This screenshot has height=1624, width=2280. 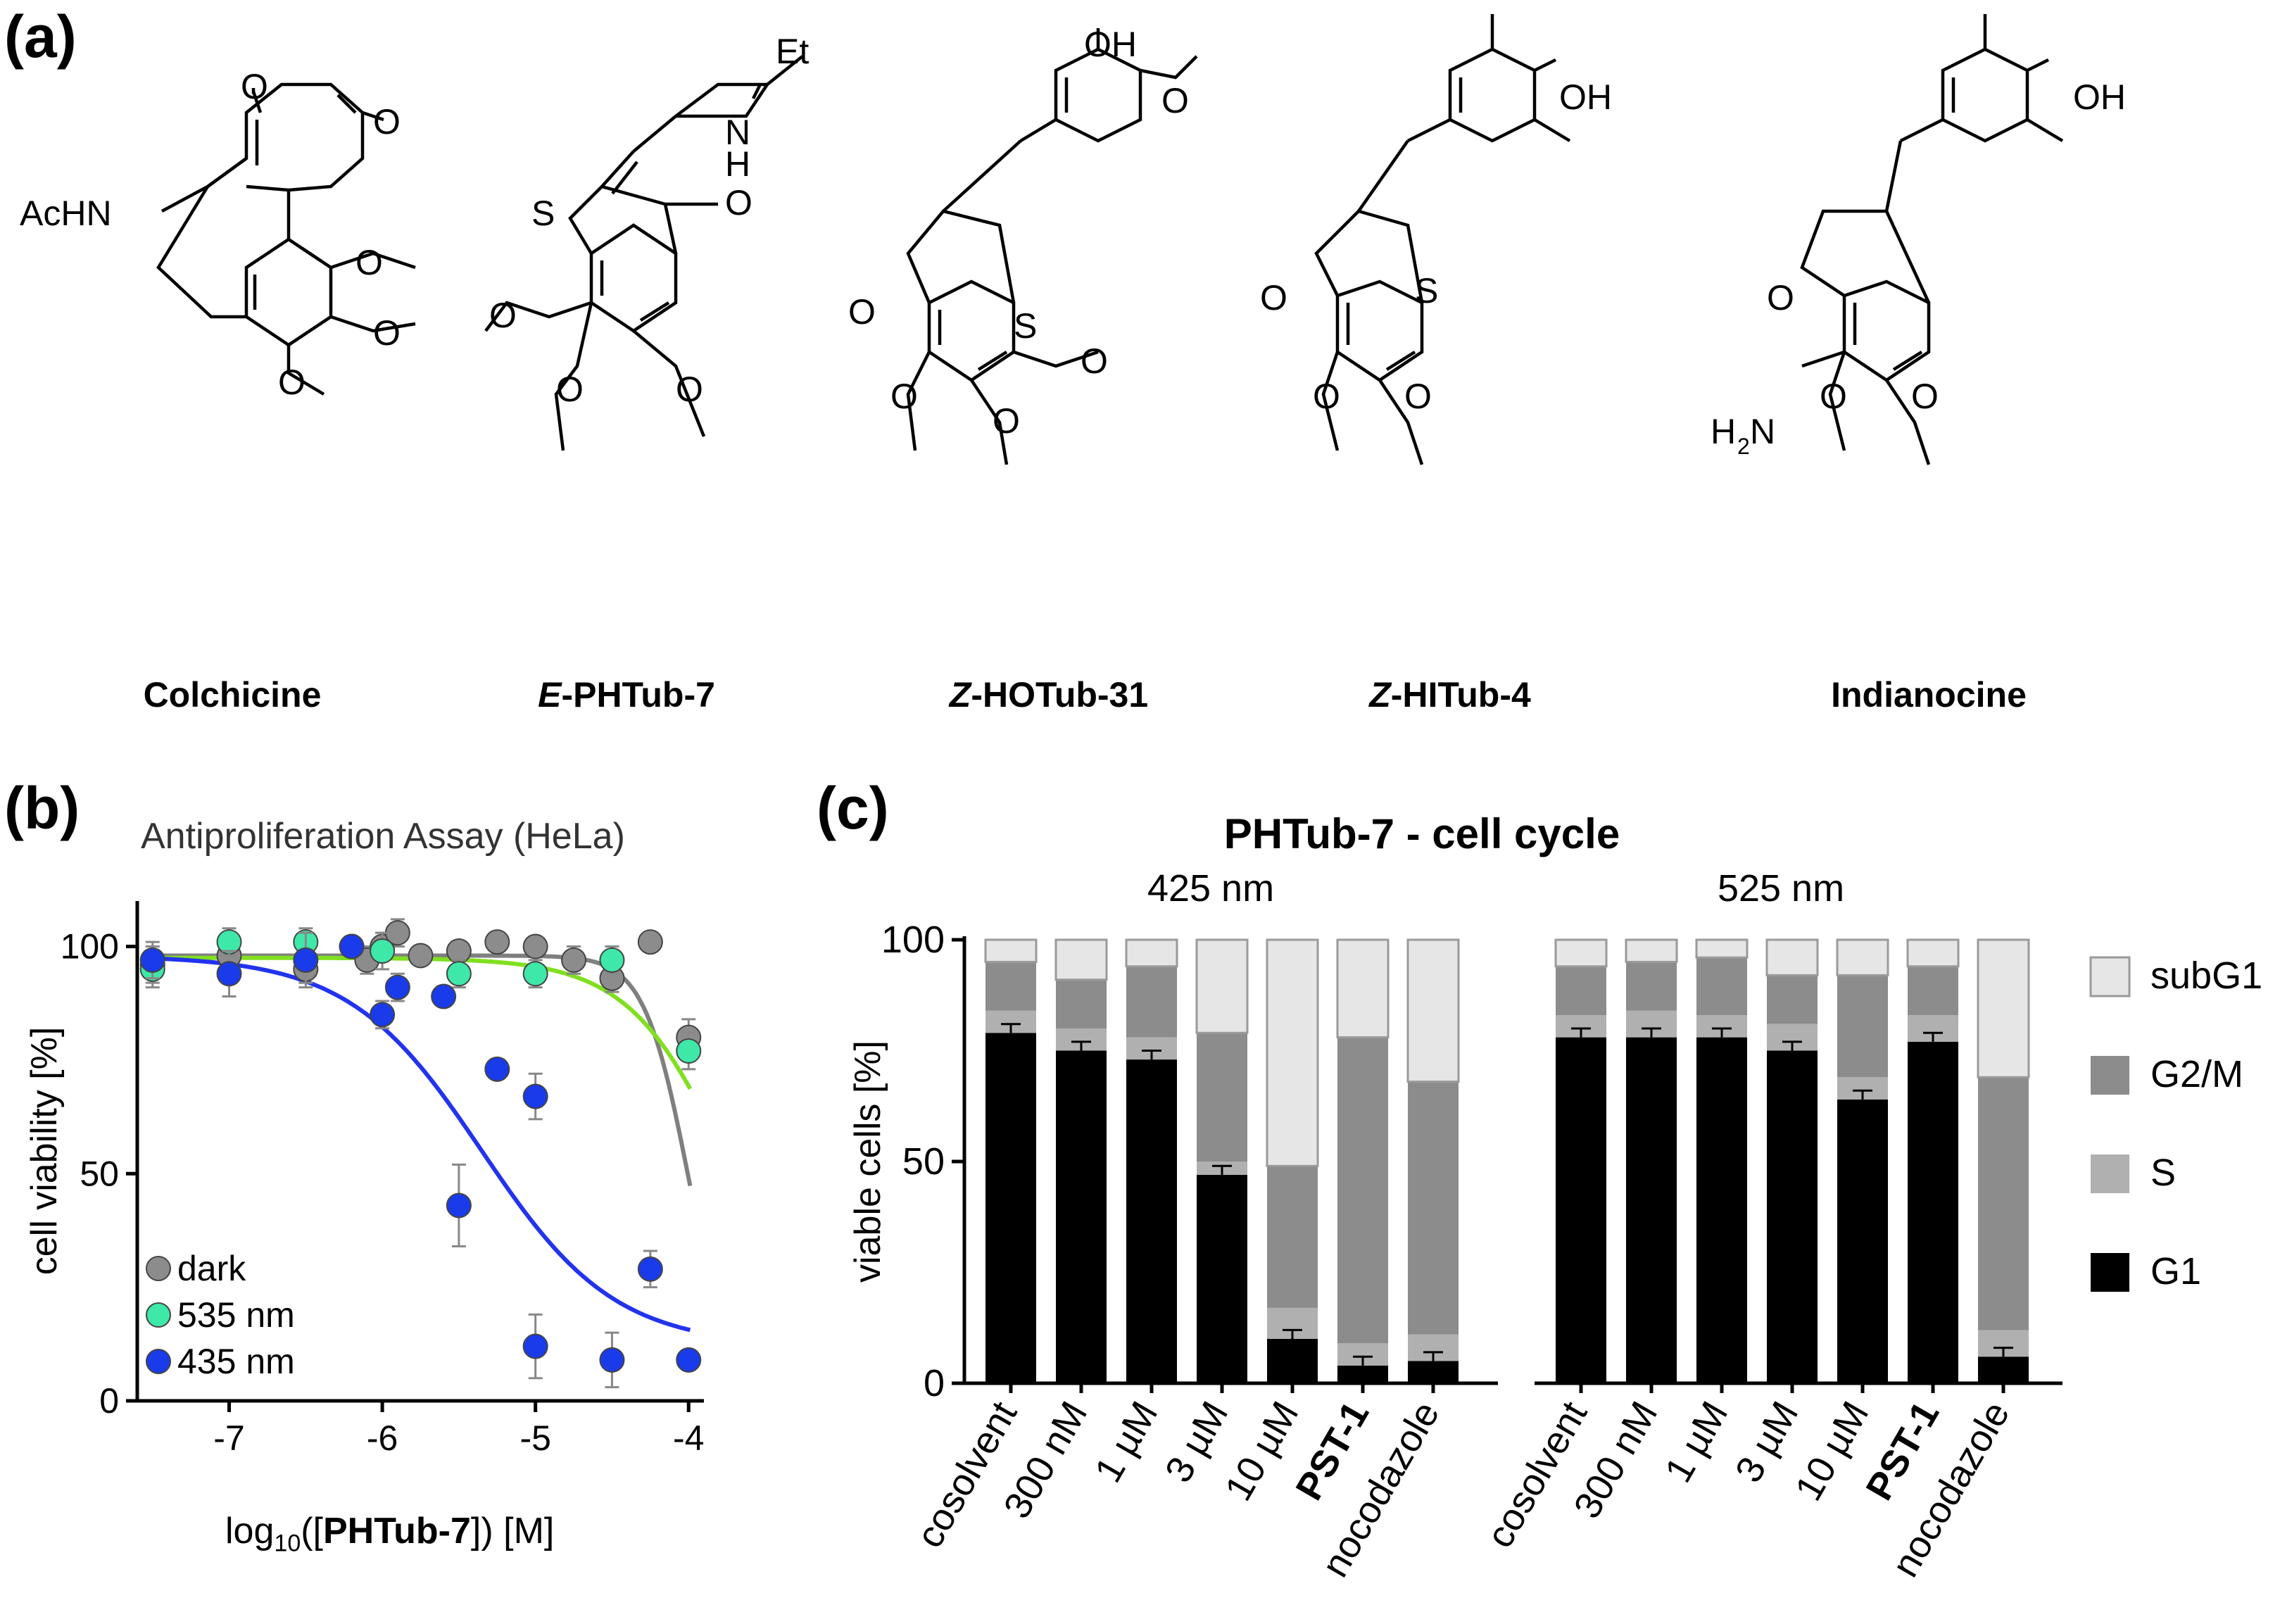 I want to click on chart-b-xlabel: log10([PHTub-7]) [M], so click(x=390, y=1534).